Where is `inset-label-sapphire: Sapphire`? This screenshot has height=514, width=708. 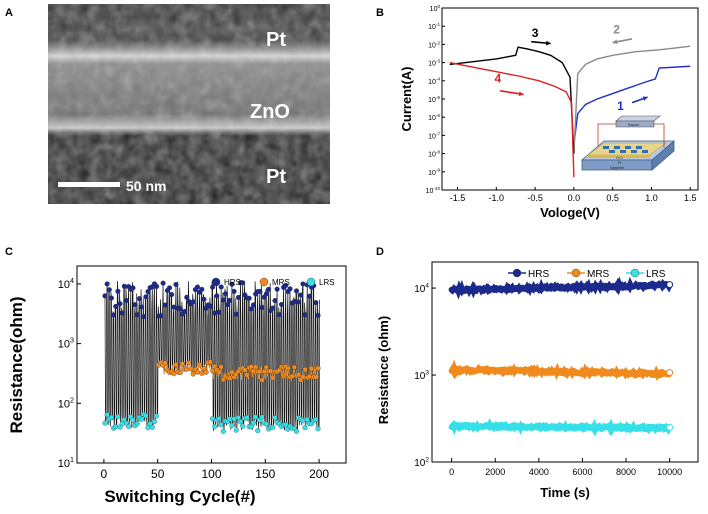
inset-label-sapphire: Sapphire is located at coordinates (617, 168).